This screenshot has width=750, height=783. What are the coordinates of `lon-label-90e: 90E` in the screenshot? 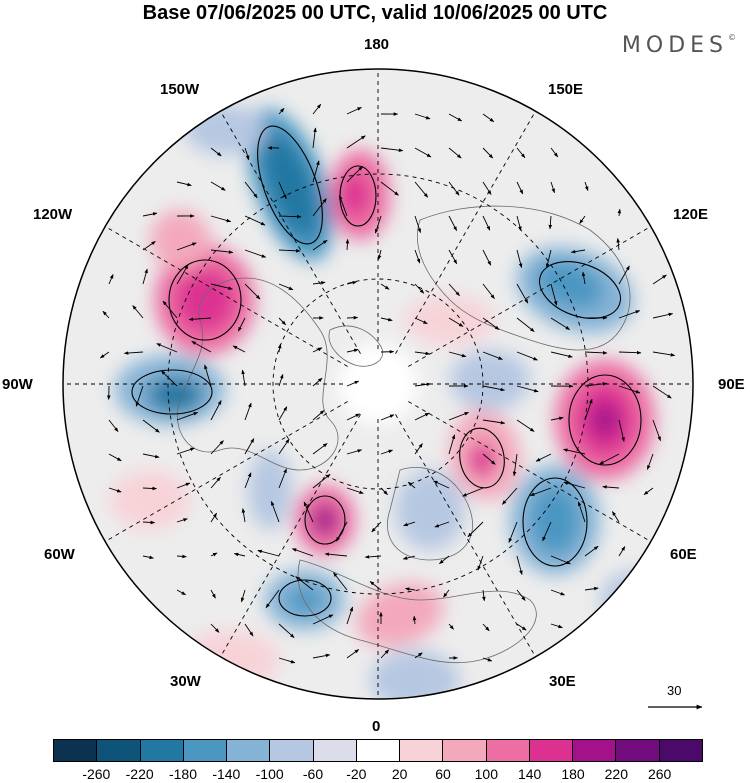 It's located at (731, 384).